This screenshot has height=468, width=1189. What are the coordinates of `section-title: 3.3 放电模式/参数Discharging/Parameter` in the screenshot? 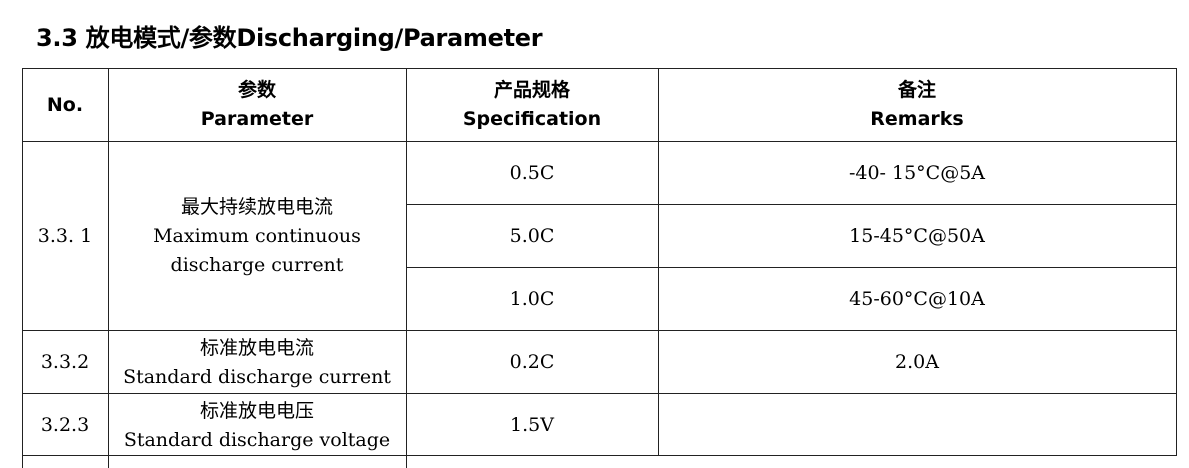 It's located at (289, 38).